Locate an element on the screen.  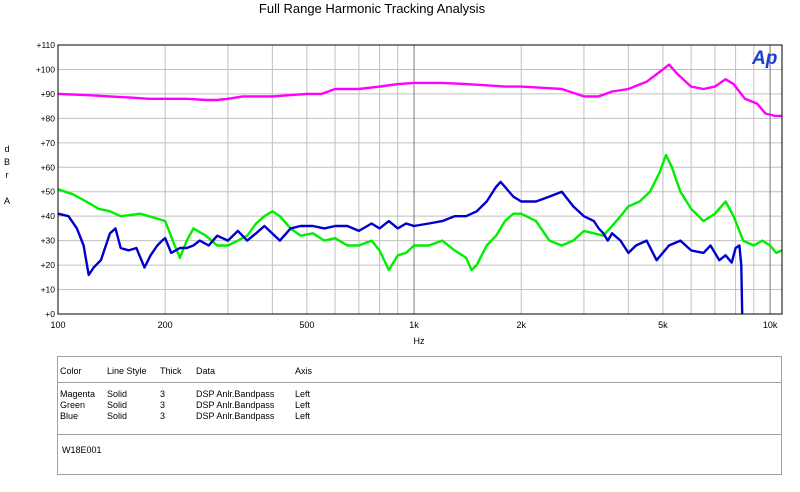
notes-box: W18E001 is located at coordinates (419, 454).